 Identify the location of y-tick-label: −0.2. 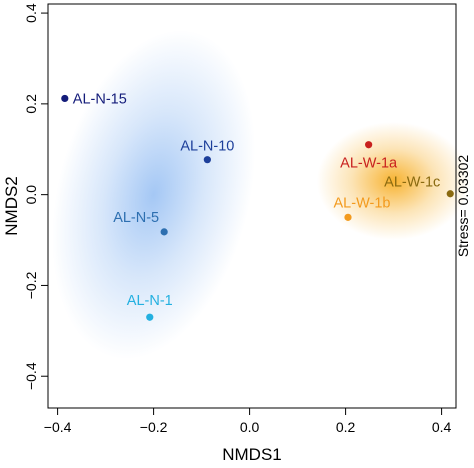
(31, 285).